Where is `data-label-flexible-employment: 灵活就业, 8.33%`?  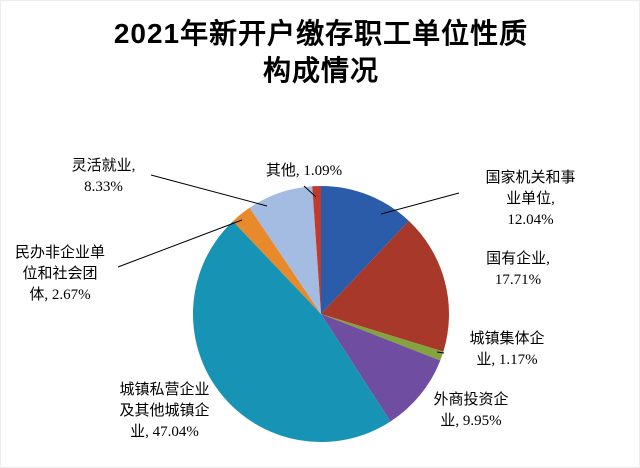
data-label-flexible-employment: 灵活就业, 8.33% is located at coordinates (103, 176).